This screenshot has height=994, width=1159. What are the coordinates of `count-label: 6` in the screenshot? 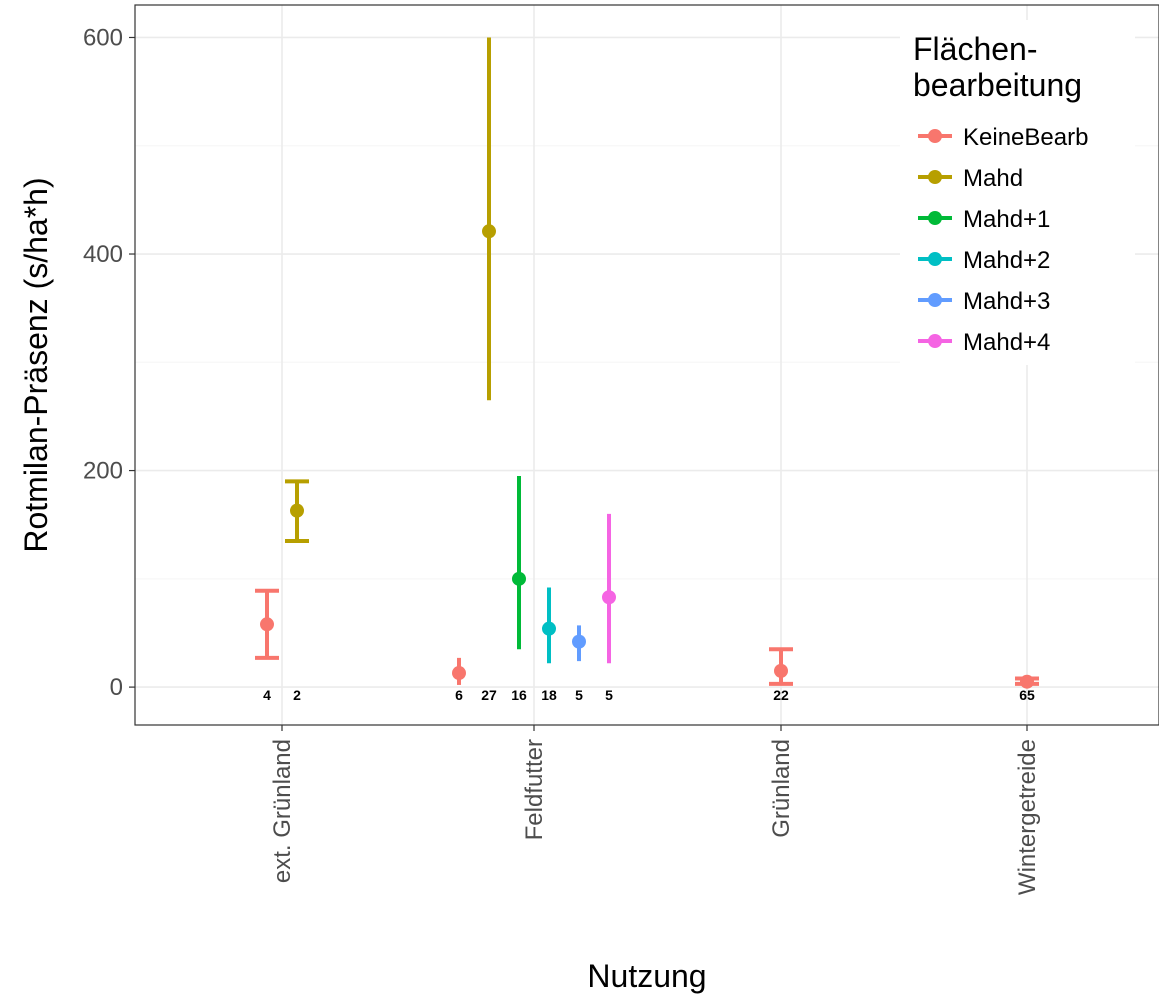 It's located at (459, 695).